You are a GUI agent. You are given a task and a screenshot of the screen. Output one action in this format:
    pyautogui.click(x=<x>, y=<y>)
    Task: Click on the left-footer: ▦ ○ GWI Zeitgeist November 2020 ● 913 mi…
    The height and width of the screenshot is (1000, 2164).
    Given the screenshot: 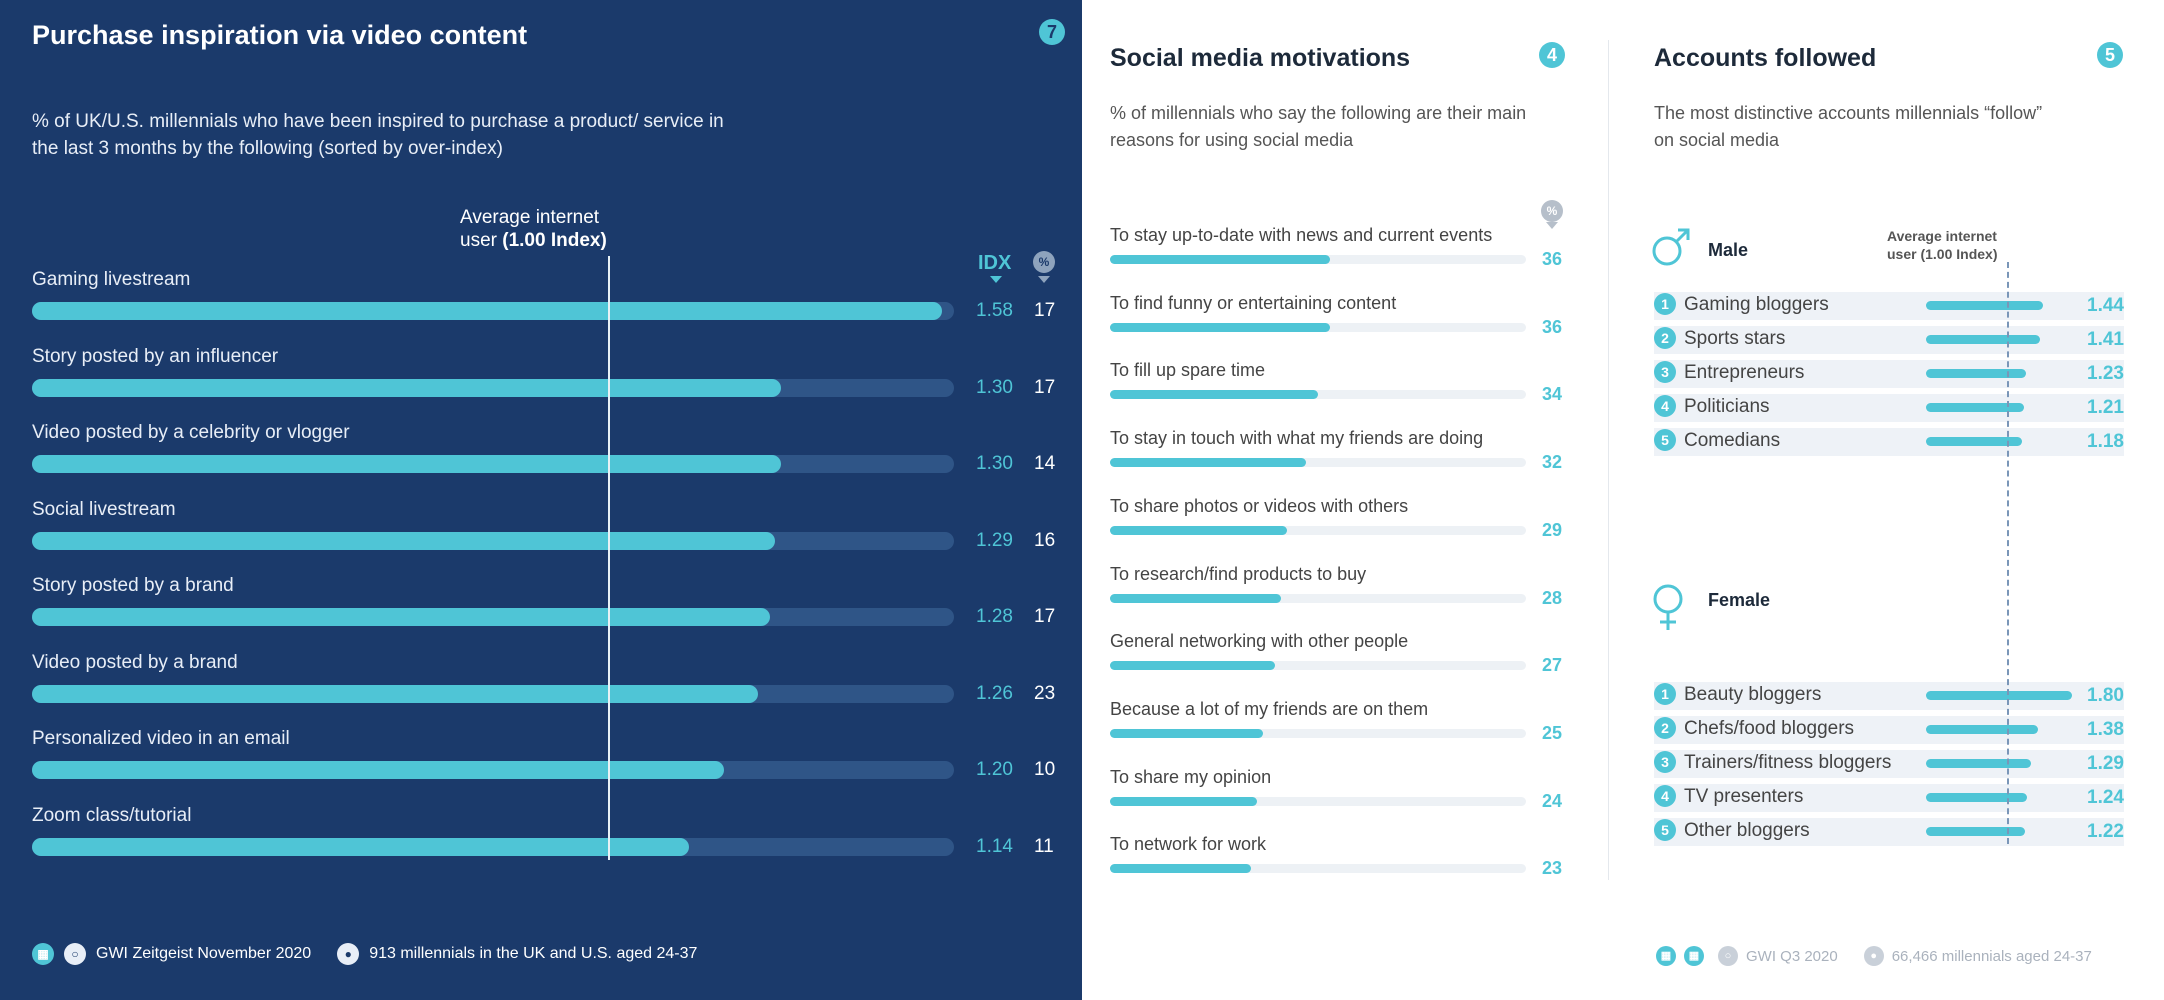 What is the action you would take?
    pyautogui.click(x=364, y=954)
    